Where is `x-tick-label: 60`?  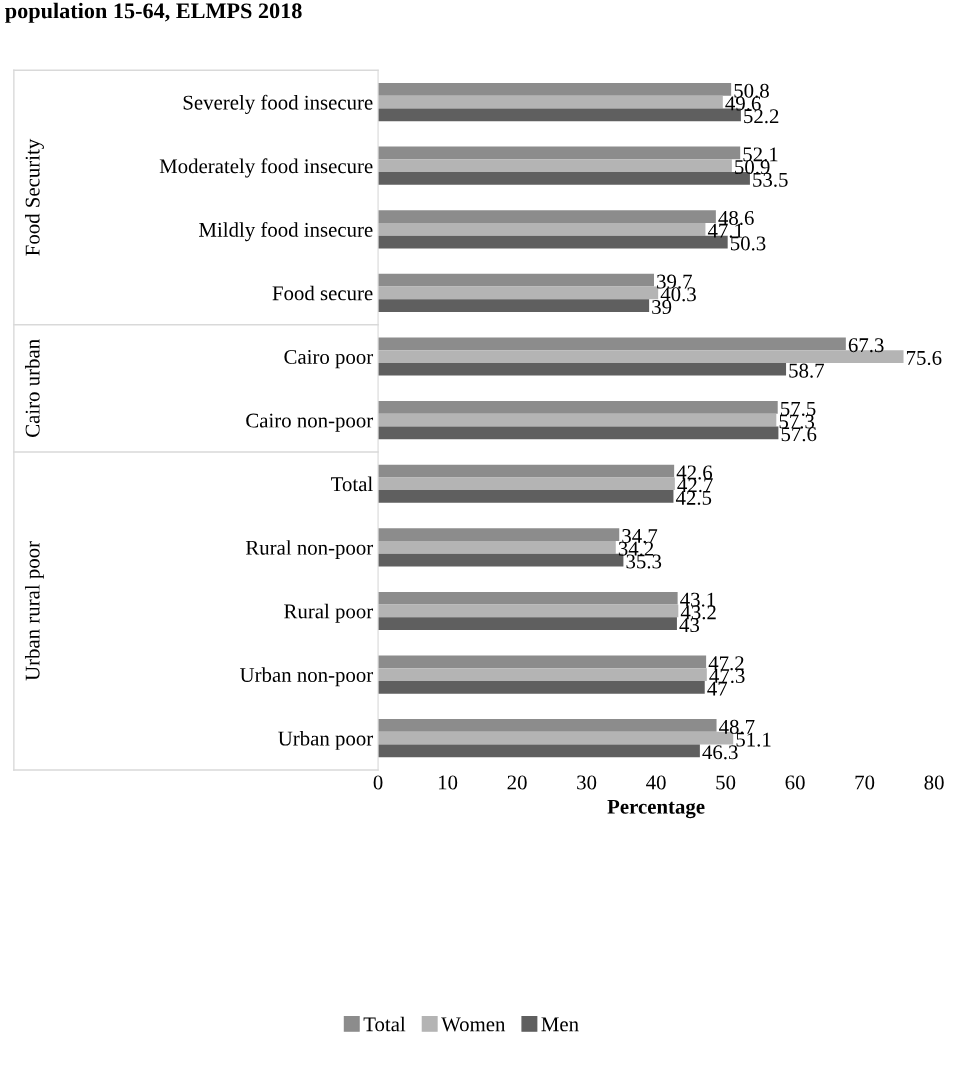 x-tick-label: 60 is located at coordinates (795, 782).